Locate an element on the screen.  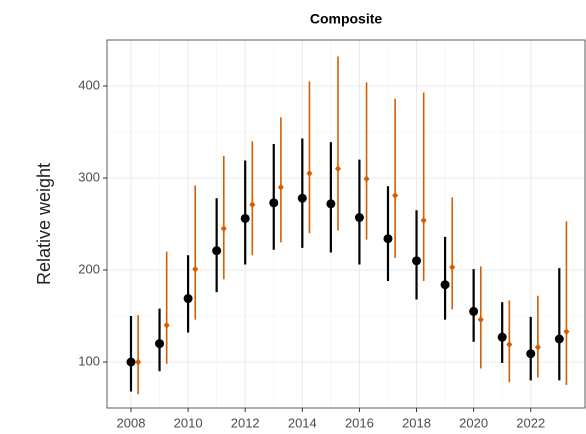
x-tick-label: 2016 is located at coordinates (359, 422).